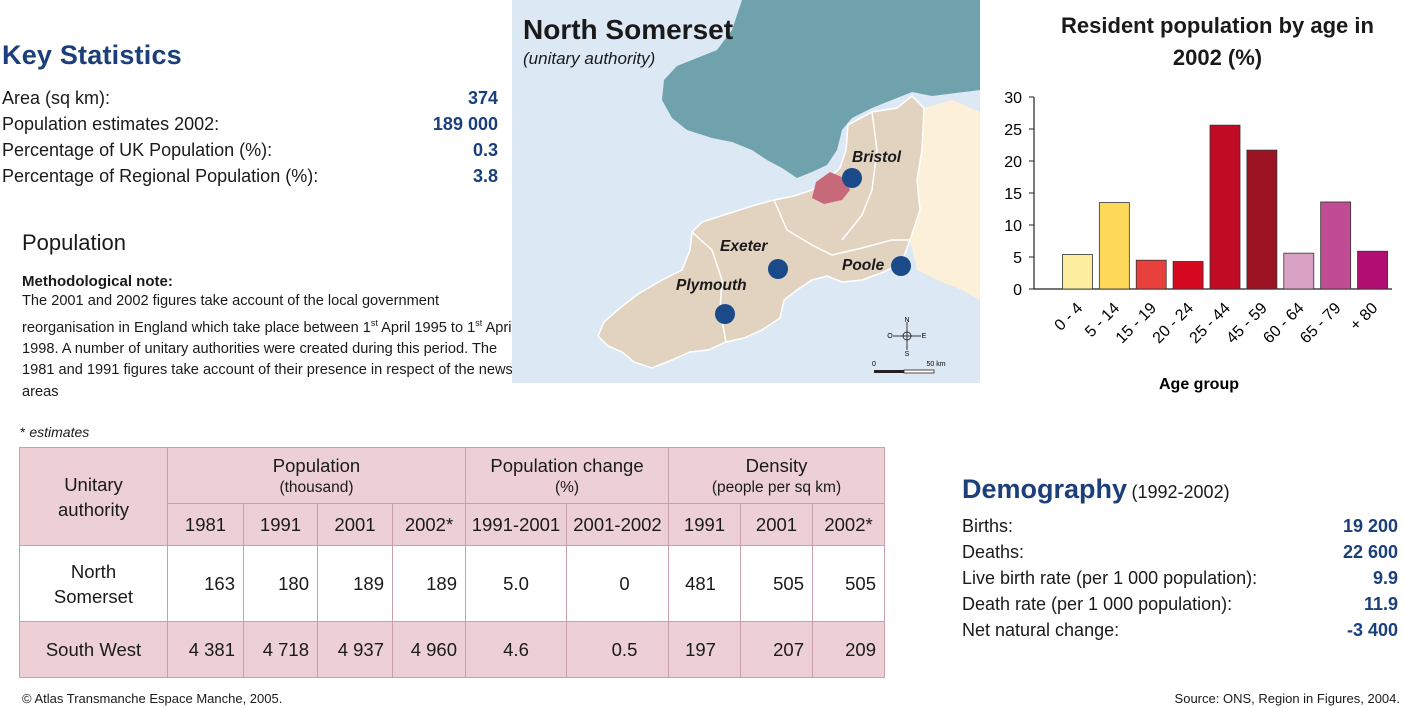 Image resolution: width=1404 pixels, height=708 pixels. Describe the element at coordinates (776, 649) in the screenshot. I see `table-cell: 207` at that location.